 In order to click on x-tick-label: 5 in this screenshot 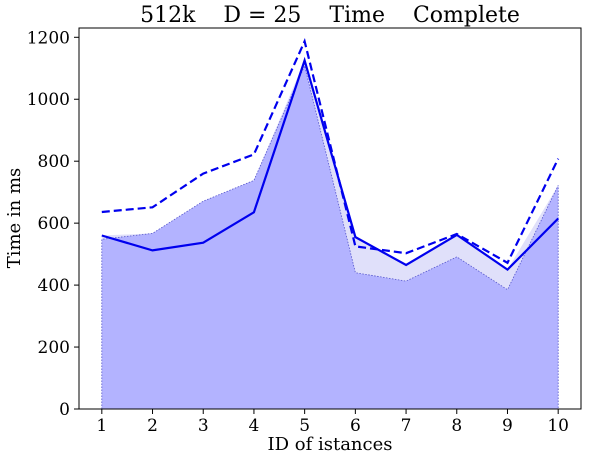, I will do `click(304, 426)`.